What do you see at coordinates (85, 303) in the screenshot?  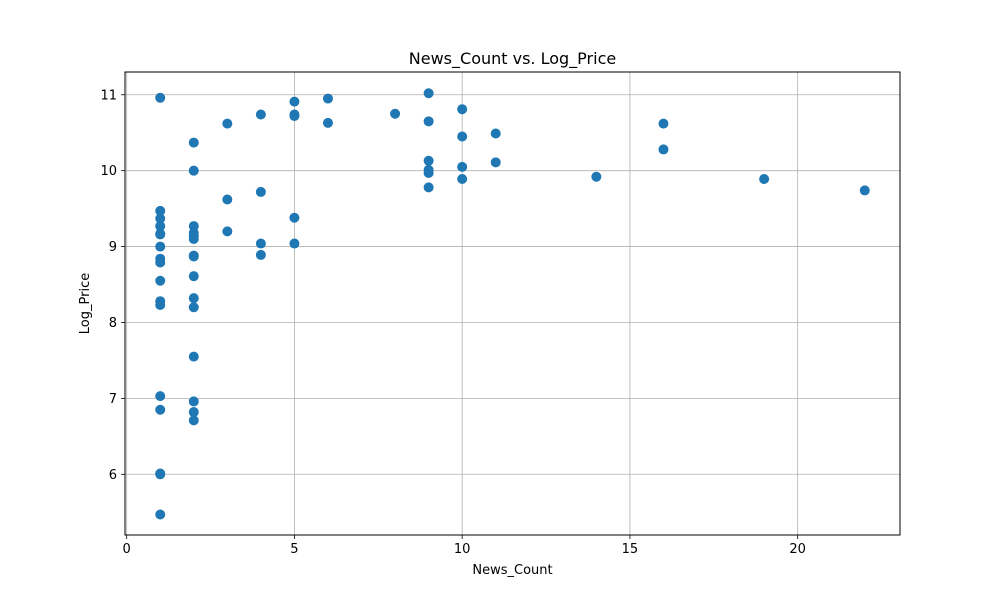 I see `y-axis-label: Log_Price` at bounding box center [85, 303].